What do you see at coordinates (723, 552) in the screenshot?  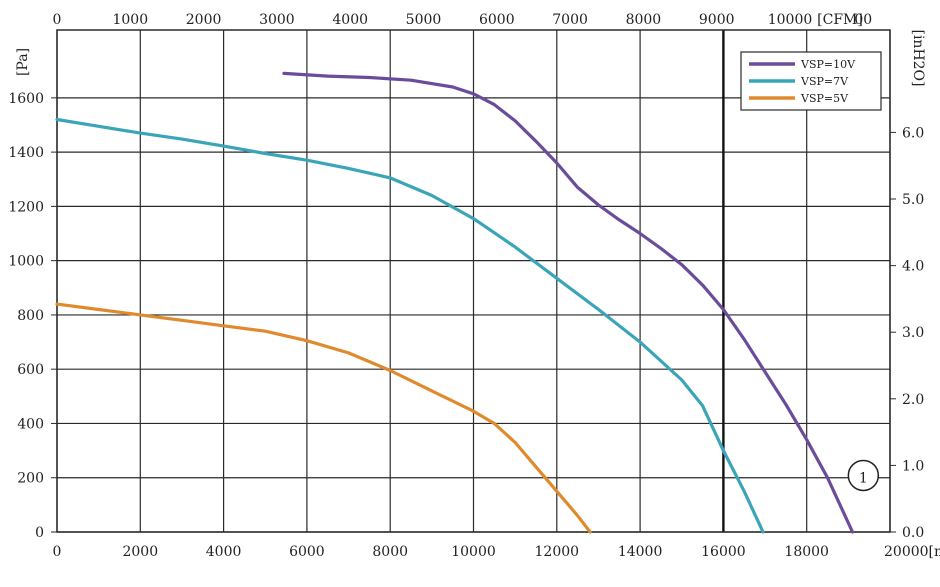 I see `x-tick-label: 16000` at bounding box center [723, 552].